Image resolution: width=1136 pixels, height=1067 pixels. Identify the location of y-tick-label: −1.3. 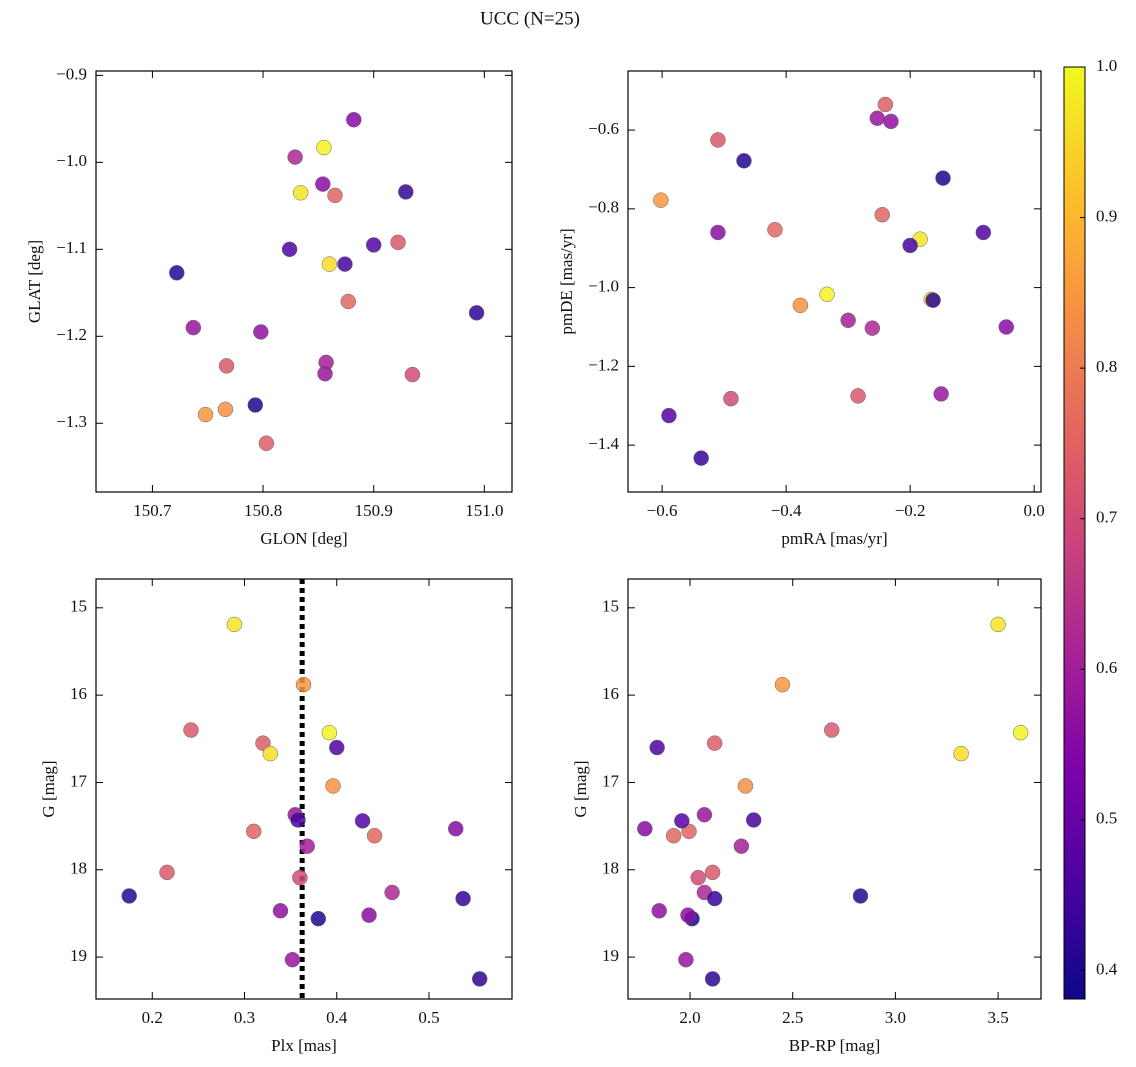
(71, 421).